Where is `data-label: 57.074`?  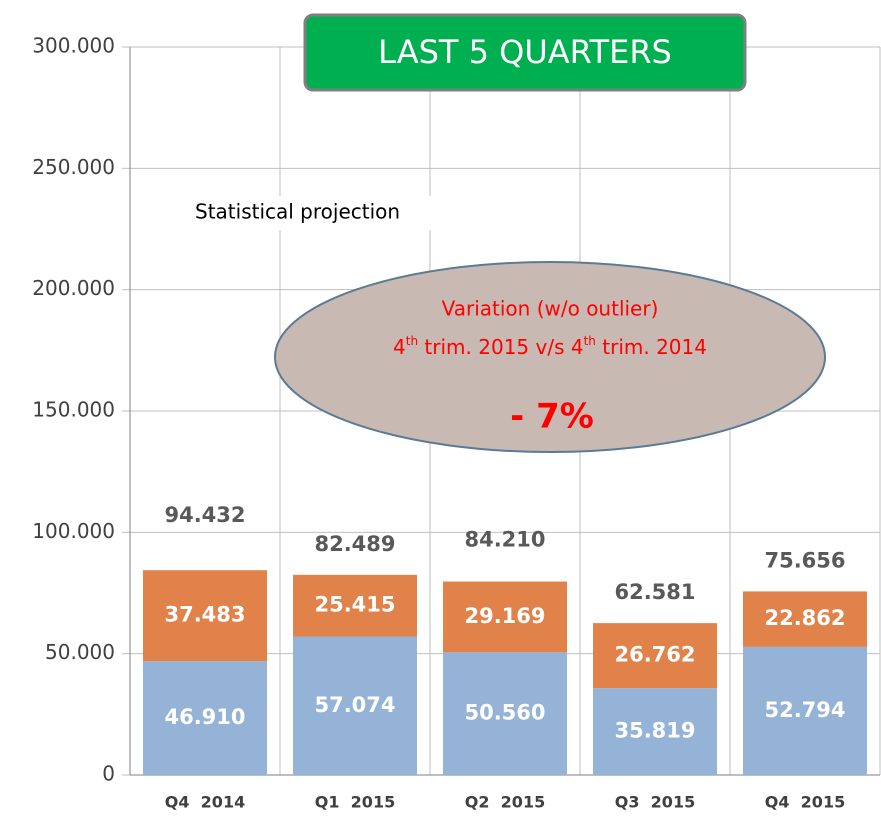 data-label: 57.074 is located at coordinates (354, 705).